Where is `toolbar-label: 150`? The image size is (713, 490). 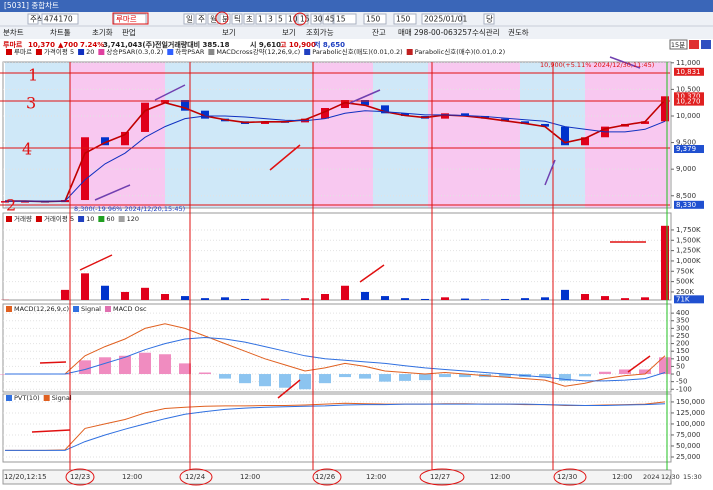
toolbar-label: 150 is located at coordinates (373, 19).